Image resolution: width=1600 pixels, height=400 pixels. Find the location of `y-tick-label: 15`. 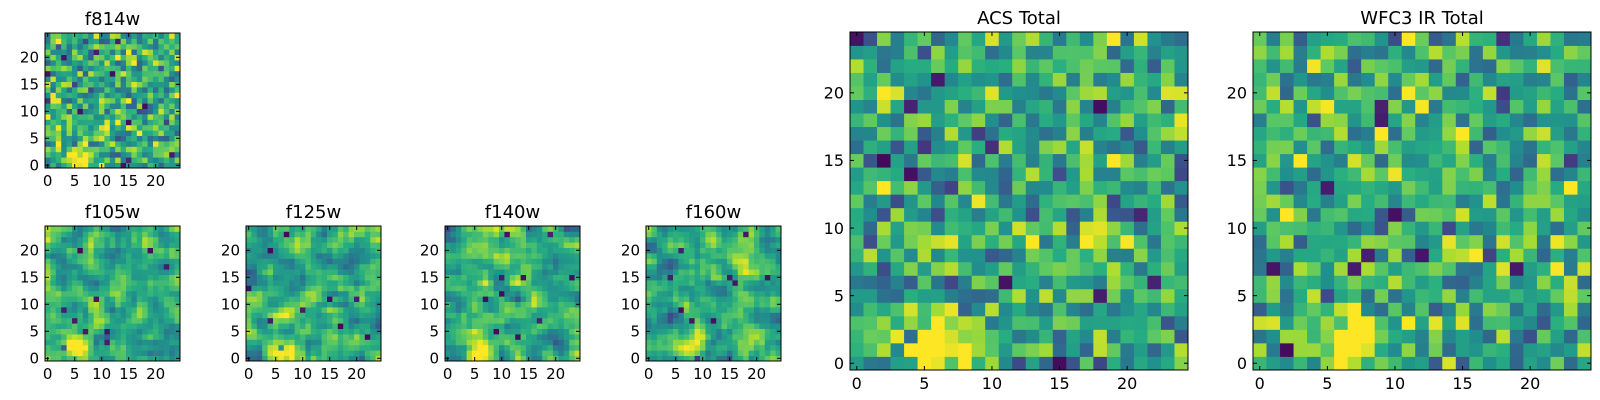

y-tick-label: 15 is located at coordinates (429, 278).